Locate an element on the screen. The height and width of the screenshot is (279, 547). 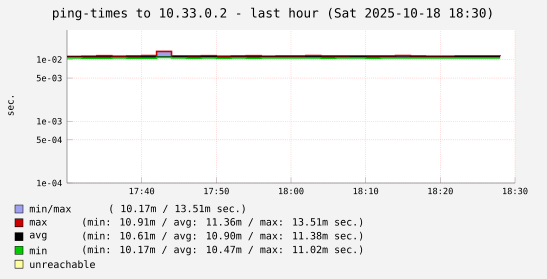
x-tick-label: 18:20 is located at coordinates (440, 191).